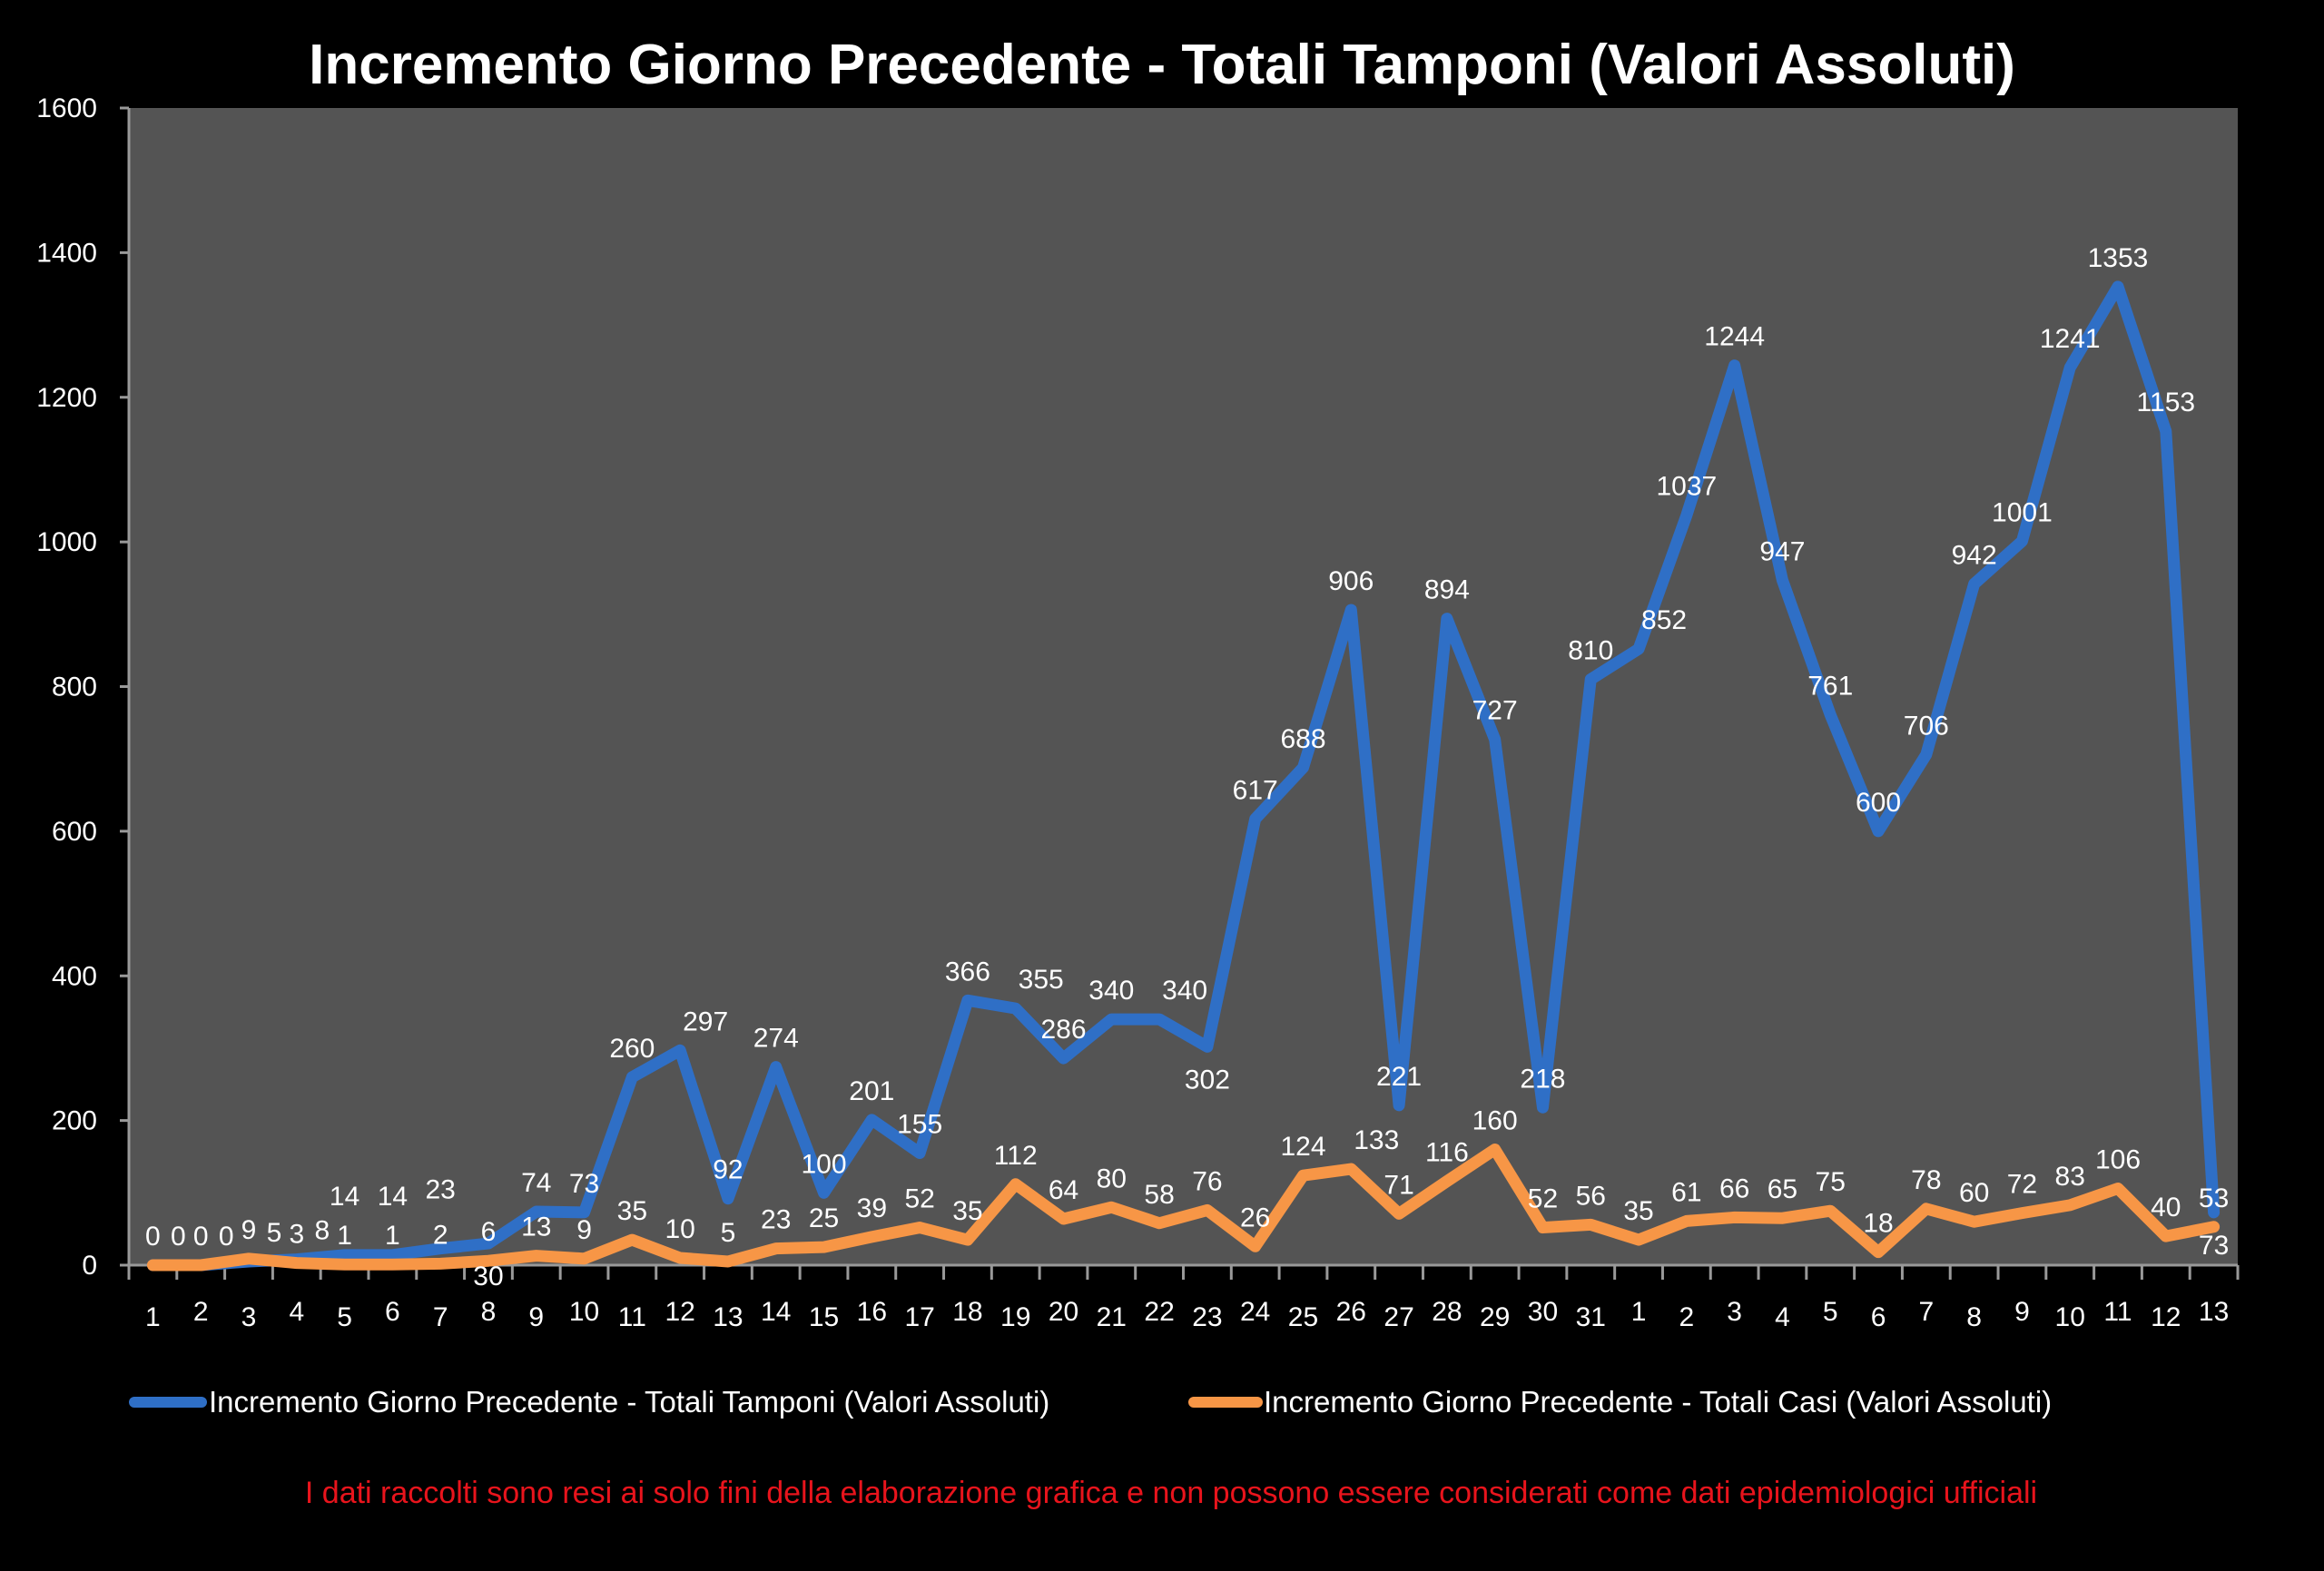 Image resolution: width=2324 pixels, height=1571 pixels. What do you see at coordinates (2214, 1198) in the screenshot?
I see `data-label-casi: 53` at bounding box center [2214, 1198].